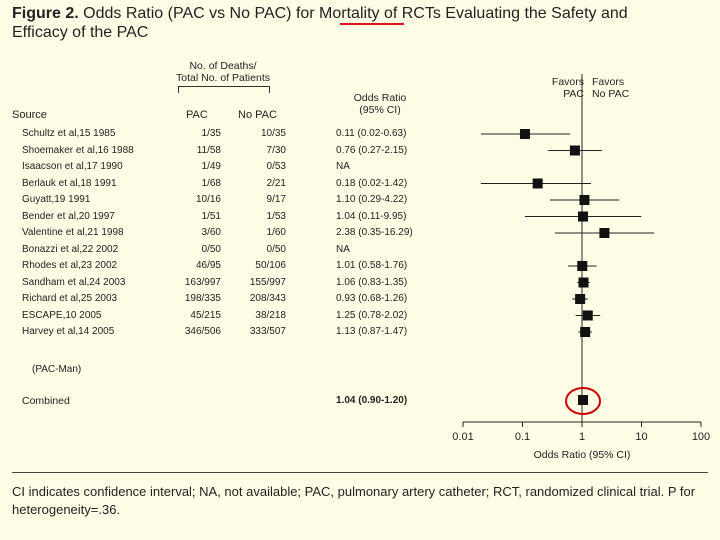 This screenshot has height=540, width=720. I want to click on study-pac-count: 3/60, so click(211, 232).